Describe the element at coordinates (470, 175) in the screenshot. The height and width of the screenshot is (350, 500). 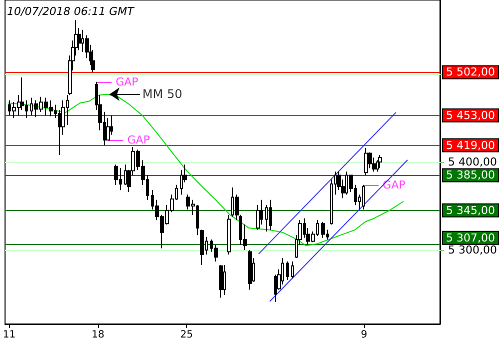
I see `ref-line-label: 5 385,00` at that location.